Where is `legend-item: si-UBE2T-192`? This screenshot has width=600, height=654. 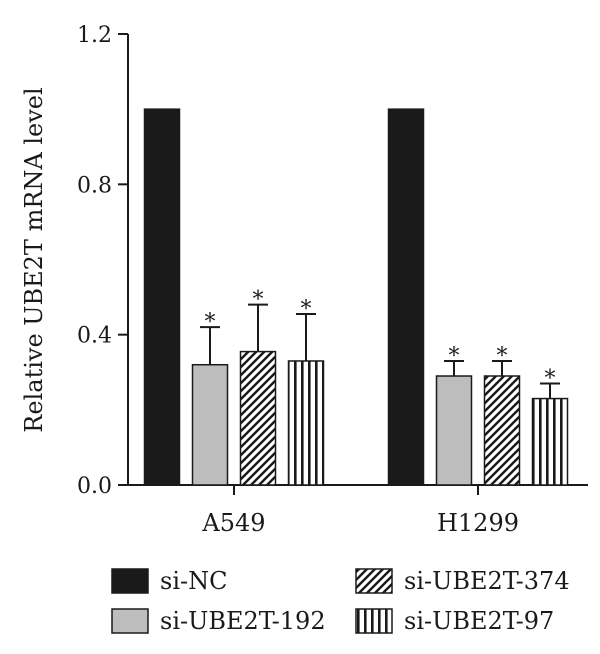 legend-item: si-UBE2T-192 is located at coordinates (218, 621).